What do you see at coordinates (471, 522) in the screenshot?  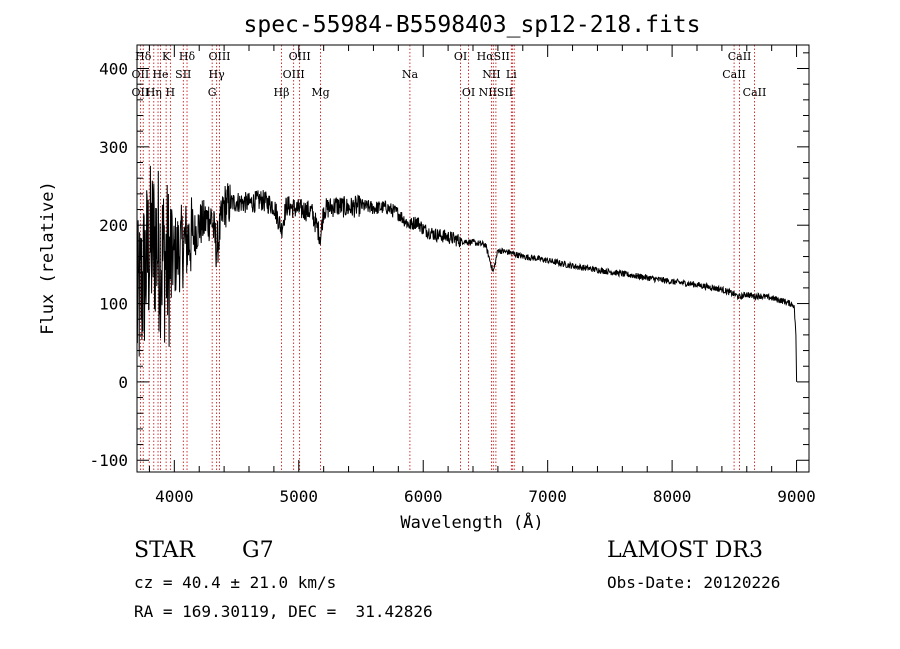 I see `x-axis-label: Wavelength (Å)` at bounding box center [471, 522].